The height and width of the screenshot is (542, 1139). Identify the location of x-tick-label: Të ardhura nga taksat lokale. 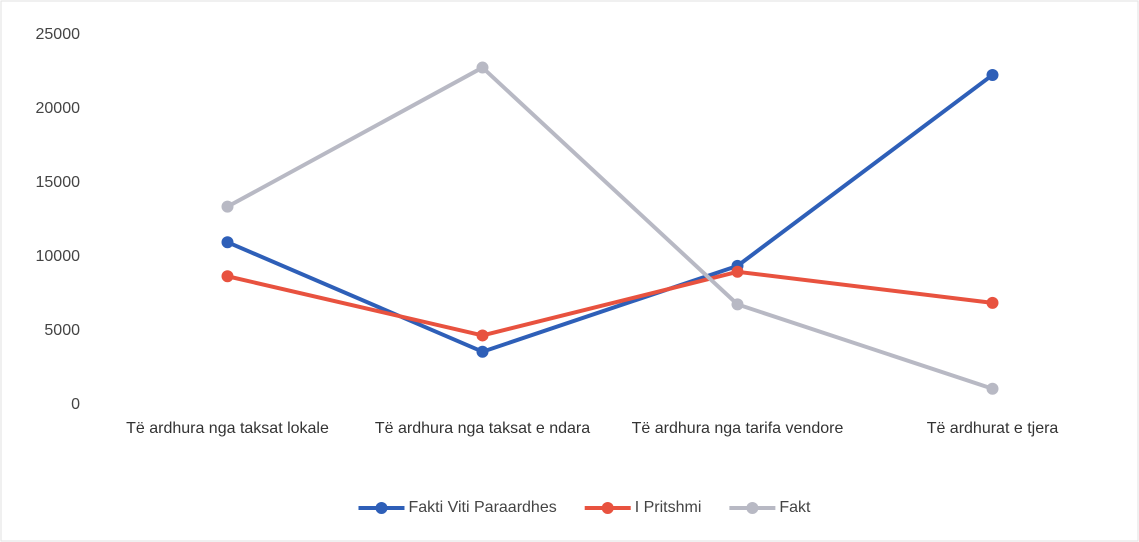
(227, 428).